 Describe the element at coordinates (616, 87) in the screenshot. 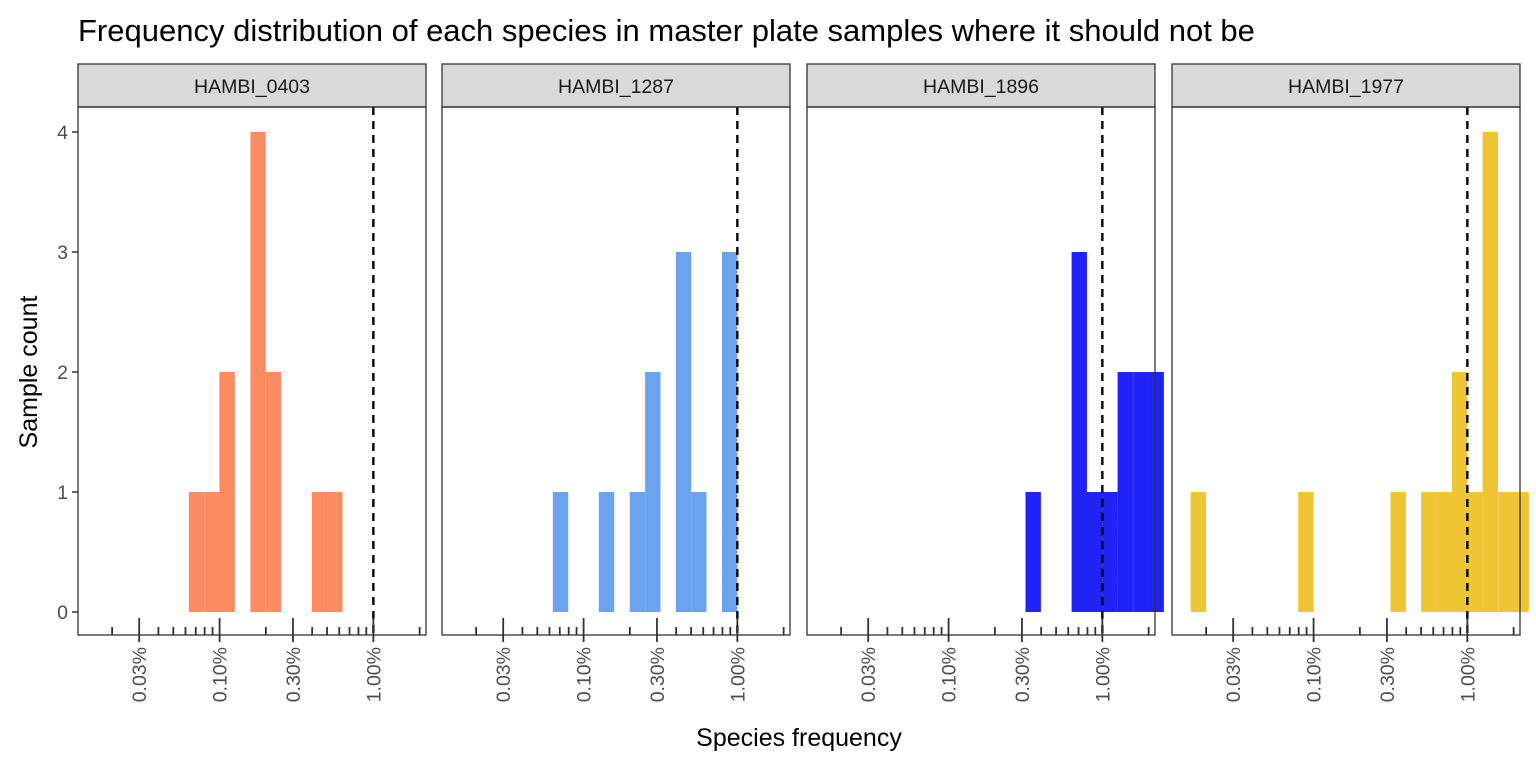

I see `facet-strip-label: HAMBI_1287` at that location.